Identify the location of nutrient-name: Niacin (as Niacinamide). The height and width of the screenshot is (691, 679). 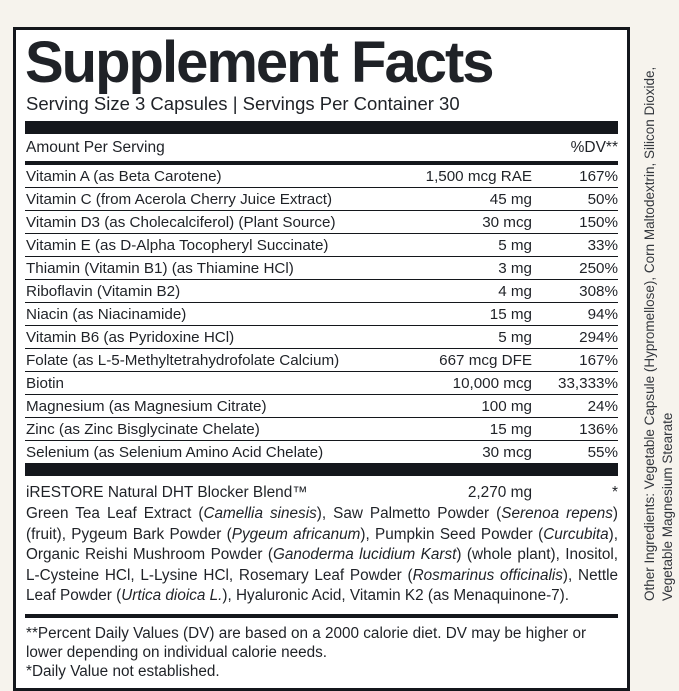
(106, 314).